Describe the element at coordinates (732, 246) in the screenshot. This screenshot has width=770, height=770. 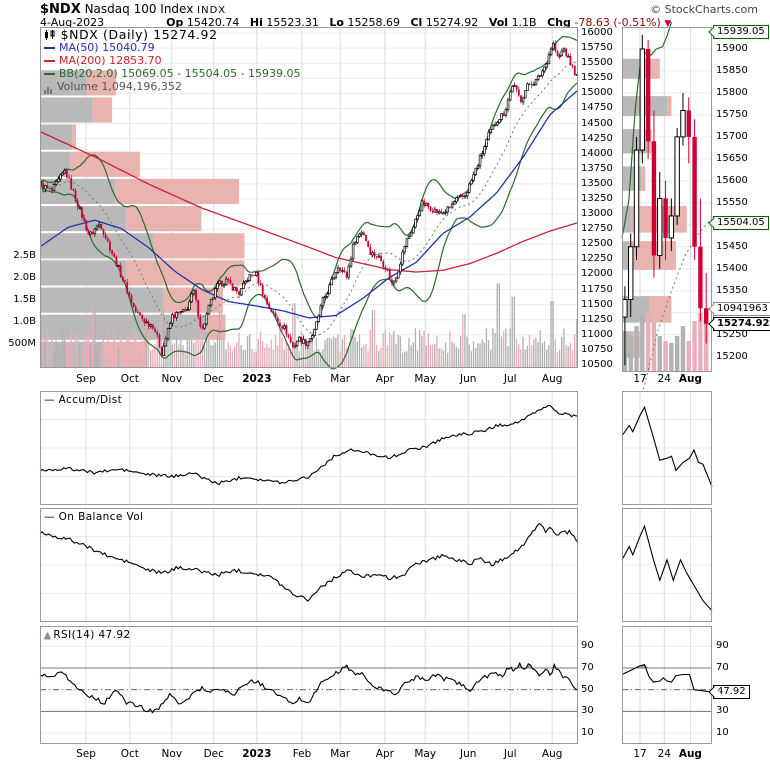
I see `axis-label: 15450` at that location.